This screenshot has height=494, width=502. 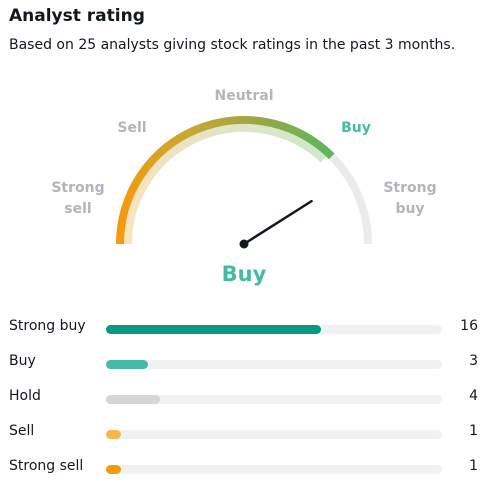 I want to click on gauge-label-buy: Buy, so click(x=356, y=128).